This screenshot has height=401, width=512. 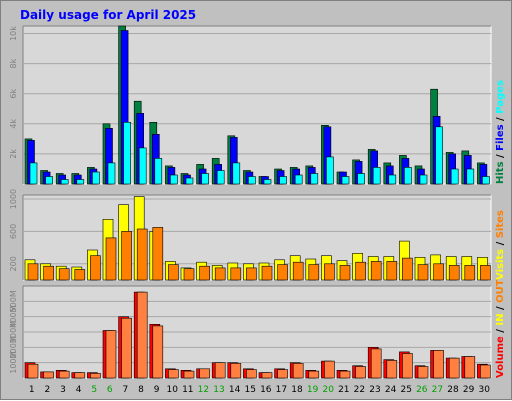 What do you see at coordinates (500, 97) in the screenshot?
I see `side-legend-part-hits-files-pages-4: Pages` at bounding box center [500, 97].